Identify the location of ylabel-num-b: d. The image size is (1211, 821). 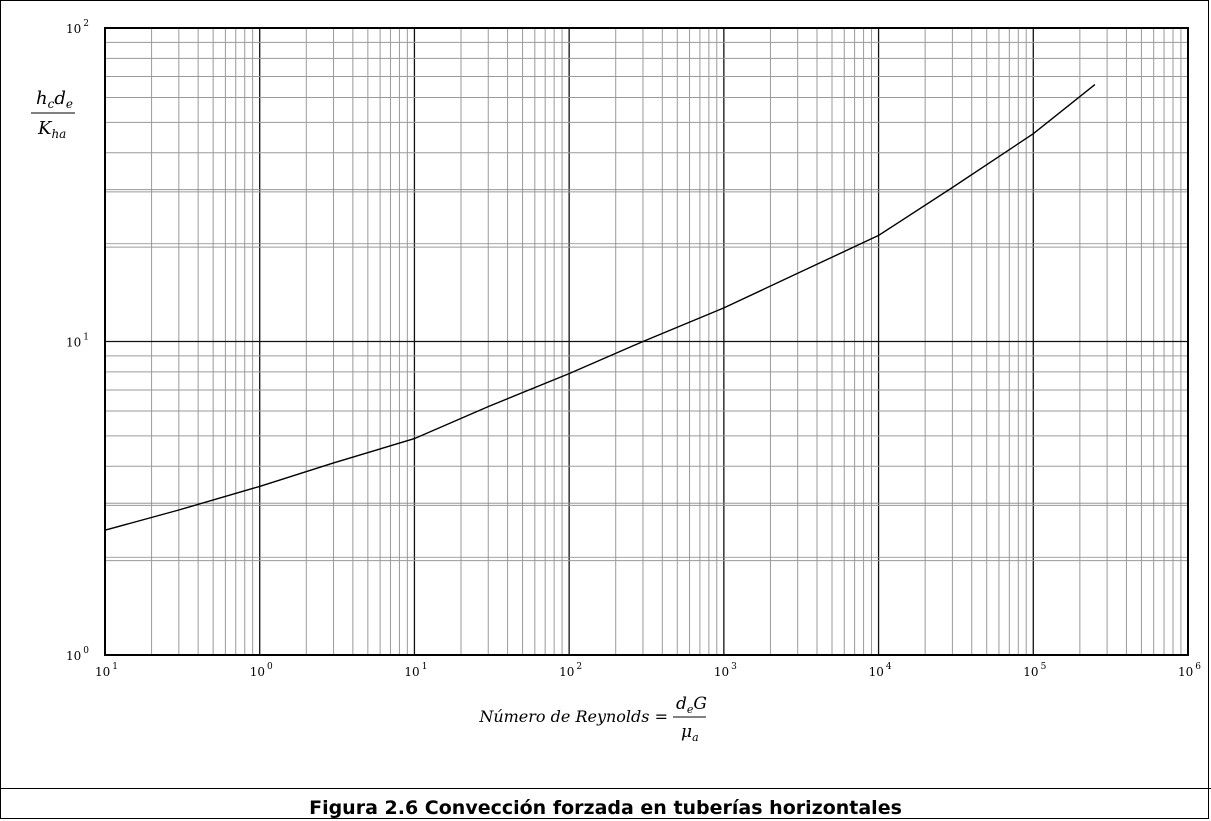
(60, 98).